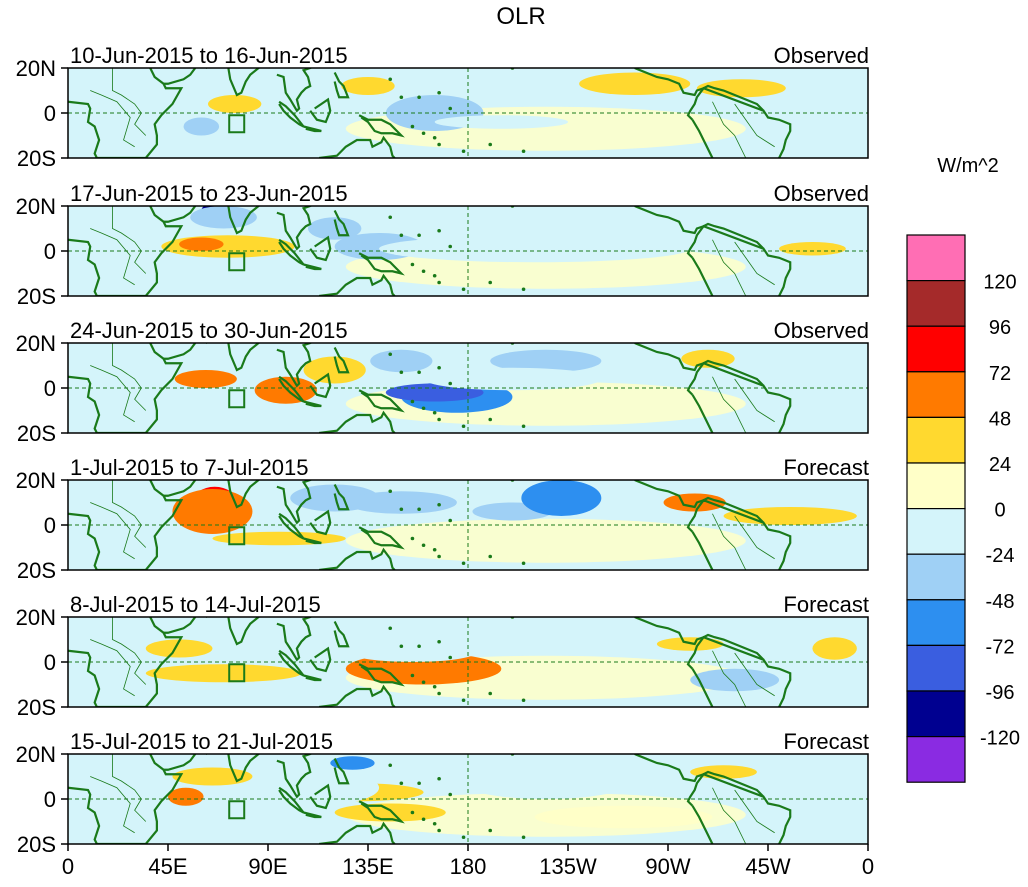 Image resolution: width=1028 pixels, height=887 pixels. I want to click on colorbar-label: -72, so click(1000, 647).